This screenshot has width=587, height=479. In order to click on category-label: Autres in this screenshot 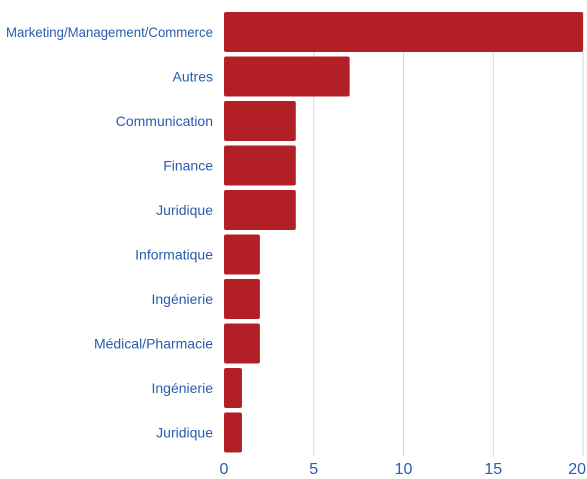, I will do `click(193, 77)`.